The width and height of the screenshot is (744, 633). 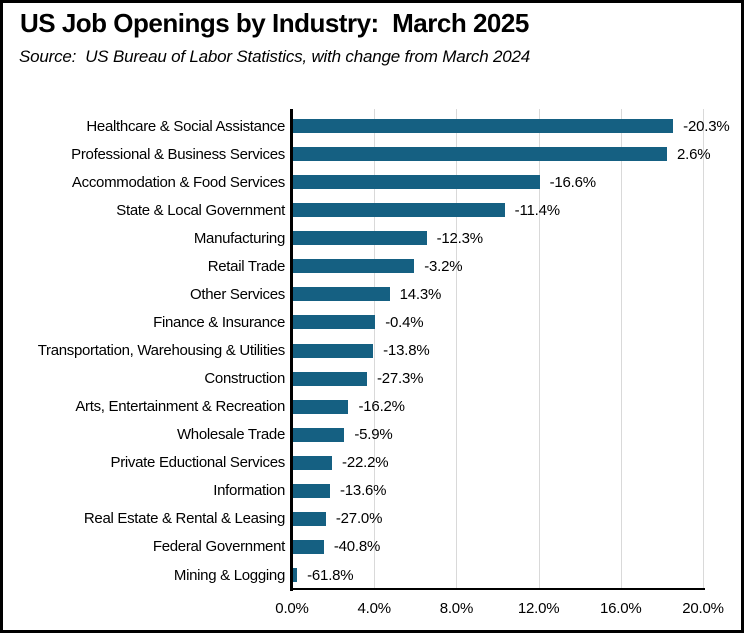 What do you see at coordinates (374, 608) in the screenshot?
I see `x-tick-label: 4.0%` at bounding box center [374, 608].